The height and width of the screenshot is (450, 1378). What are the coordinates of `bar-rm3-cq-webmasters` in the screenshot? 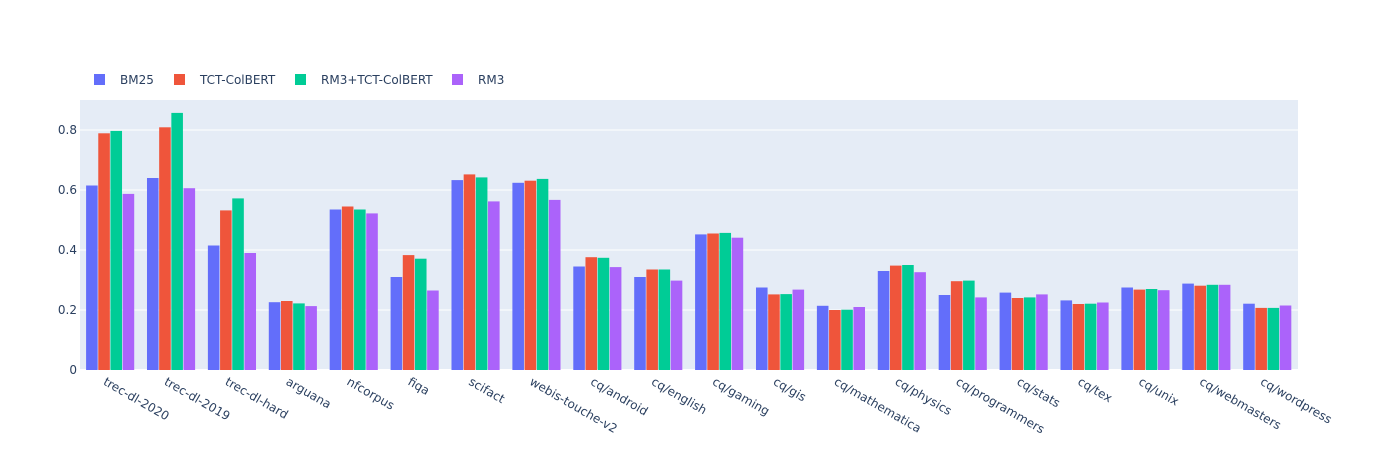 It's located at (1224, 327).